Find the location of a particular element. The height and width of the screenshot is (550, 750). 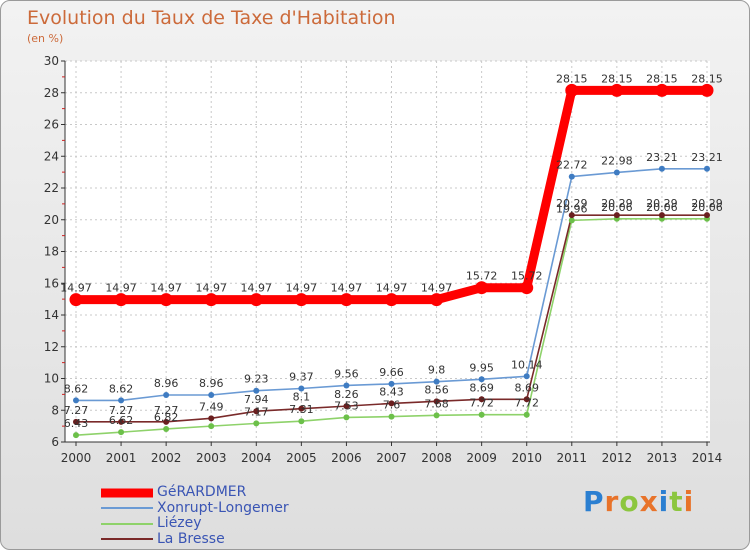

chart-subtitle: (en %) is located at coordinates (45, 38).